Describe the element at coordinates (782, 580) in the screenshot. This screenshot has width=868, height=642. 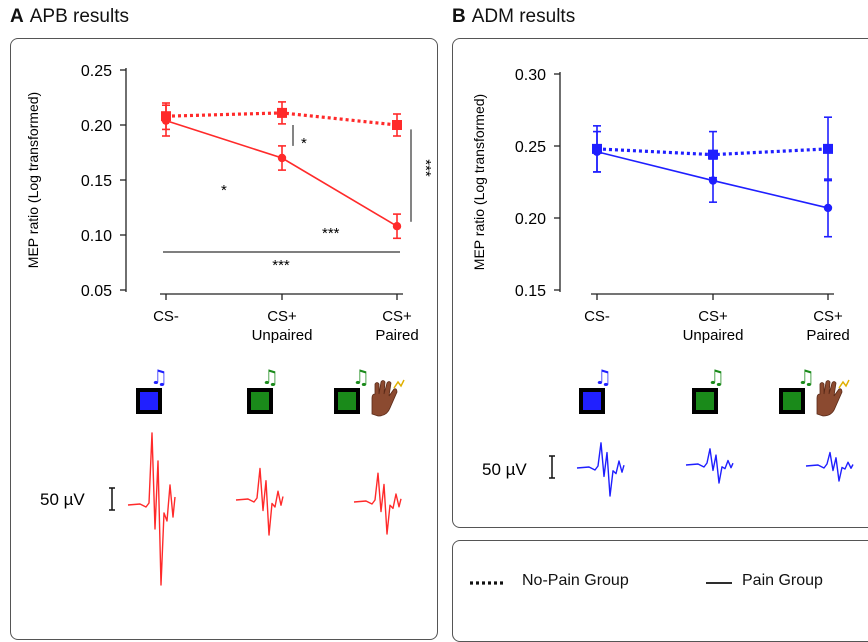
I see `legend-pain: Pain Group` at that location.